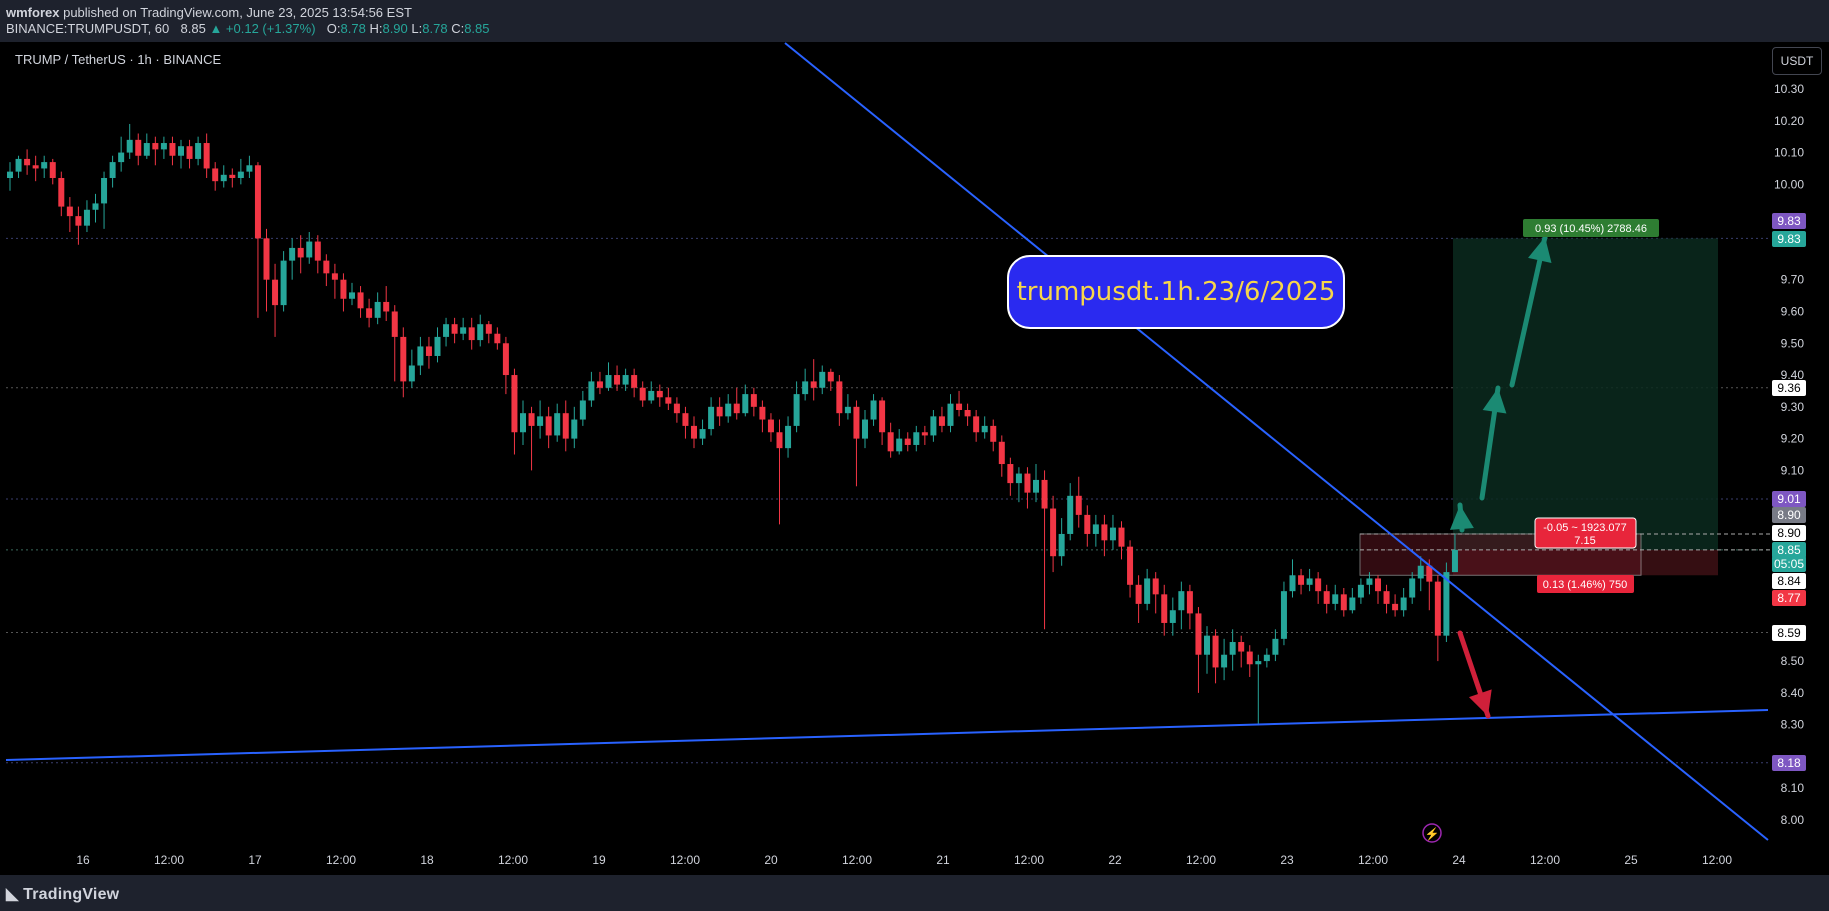 The height and width of the screenshot is (911, 1829). I want to click on y-tick-label: 8.40, so click(1793, 693).